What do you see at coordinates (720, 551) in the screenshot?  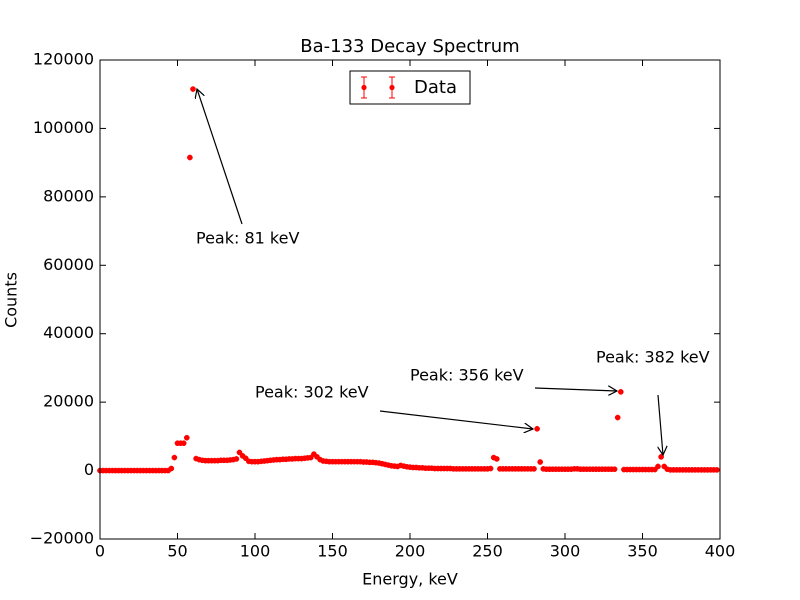 I see `x-tick-label: 400` at bounding box center [720, 551].